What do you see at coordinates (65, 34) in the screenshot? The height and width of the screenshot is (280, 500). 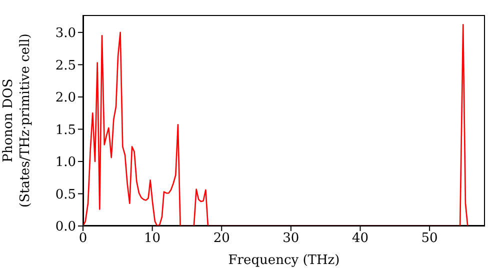 I see `y-tick-label: 3.0` at bounding box center [65, 34].